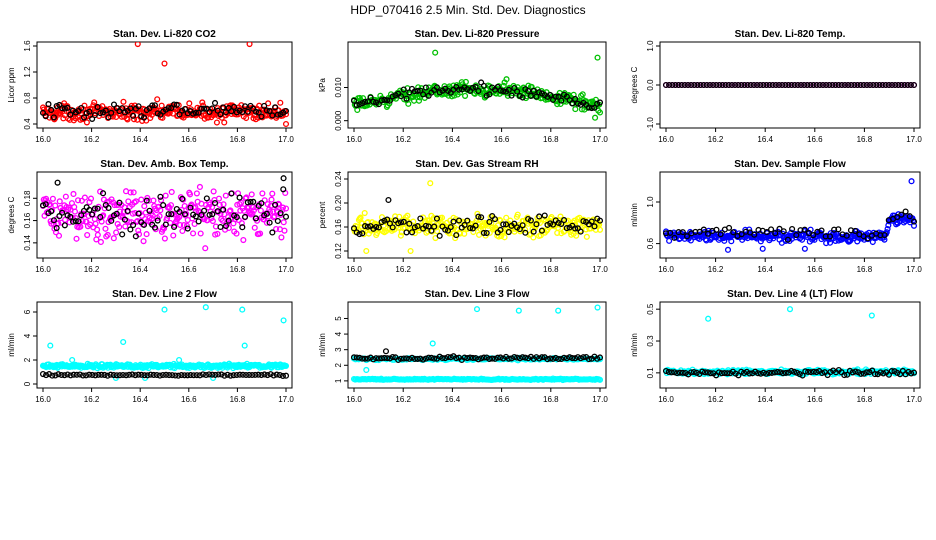  Describe the element at coordinates (338, 318) in the screenshot. I see `y-tick-label: 5` at that location.